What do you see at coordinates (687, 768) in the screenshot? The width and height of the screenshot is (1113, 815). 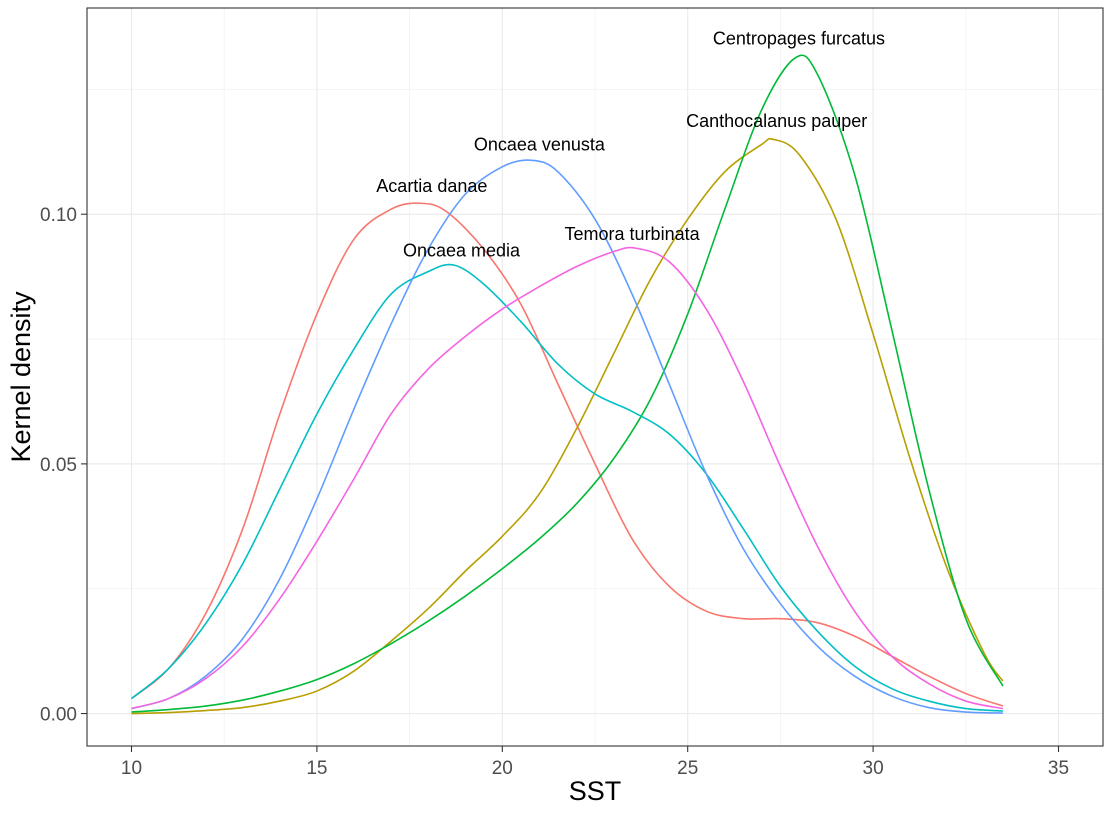 I see `x-tick-label: 25` at bounding box center [687, 768].